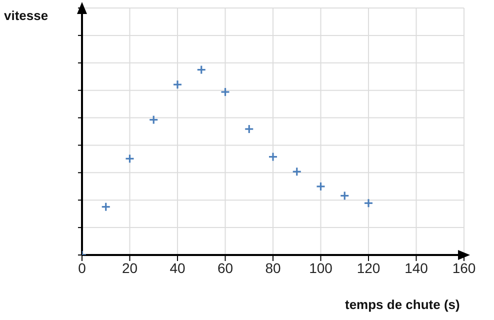 The height and width of the screenshot is (320, 494). I want to click on x-tick-label: 80, so click(273, 268).